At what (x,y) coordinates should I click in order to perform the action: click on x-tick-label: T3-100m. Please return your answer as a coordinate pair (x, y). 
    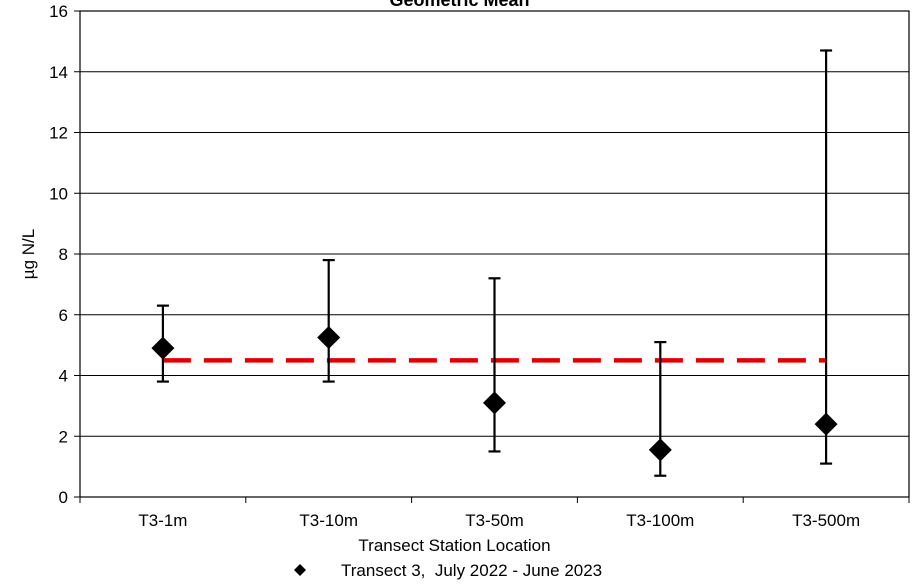
    Looking at the image, I should click on (660, 520).